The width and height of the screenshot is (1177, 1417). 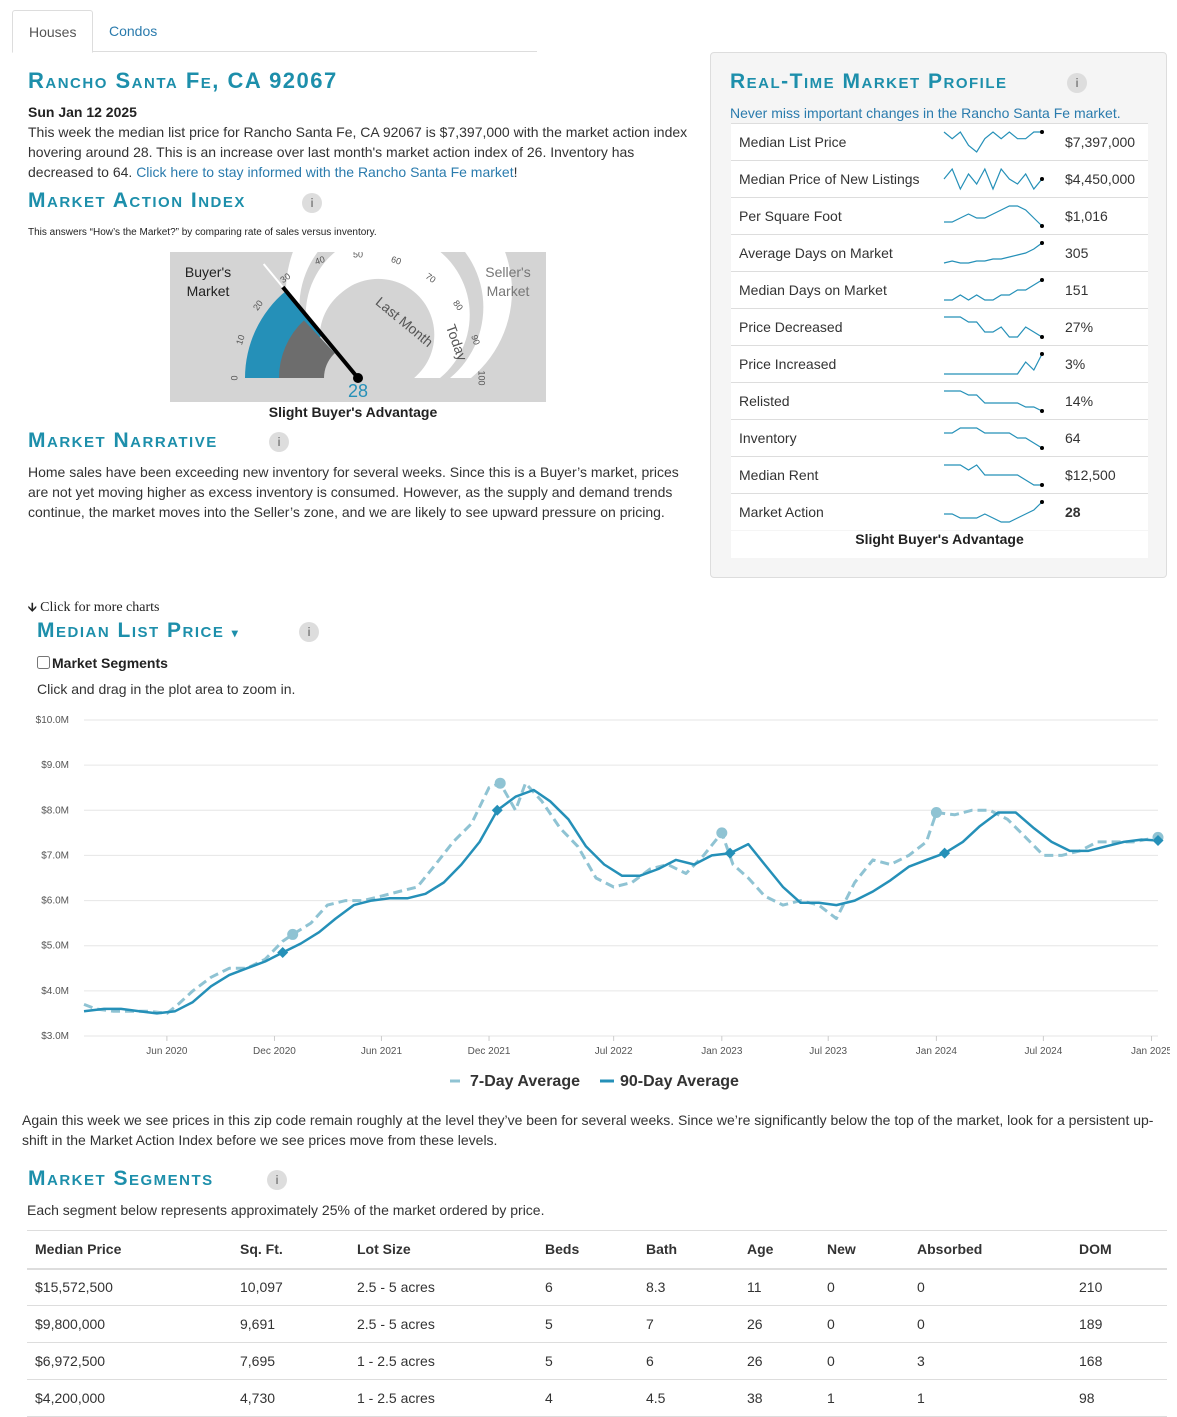 What do you see at coordinates (813, 290) in the screenshot?
I see `profile-row-label: Median Days on Market` at bounding box center [813, 290].